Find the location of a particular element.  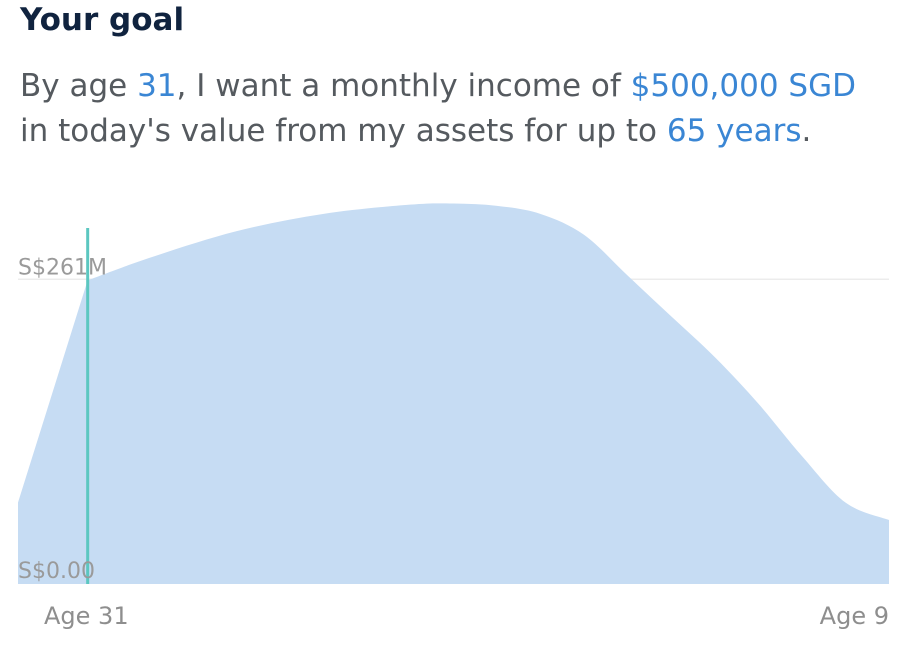

goal-title: Your goal is located at coordinates (102, 20).